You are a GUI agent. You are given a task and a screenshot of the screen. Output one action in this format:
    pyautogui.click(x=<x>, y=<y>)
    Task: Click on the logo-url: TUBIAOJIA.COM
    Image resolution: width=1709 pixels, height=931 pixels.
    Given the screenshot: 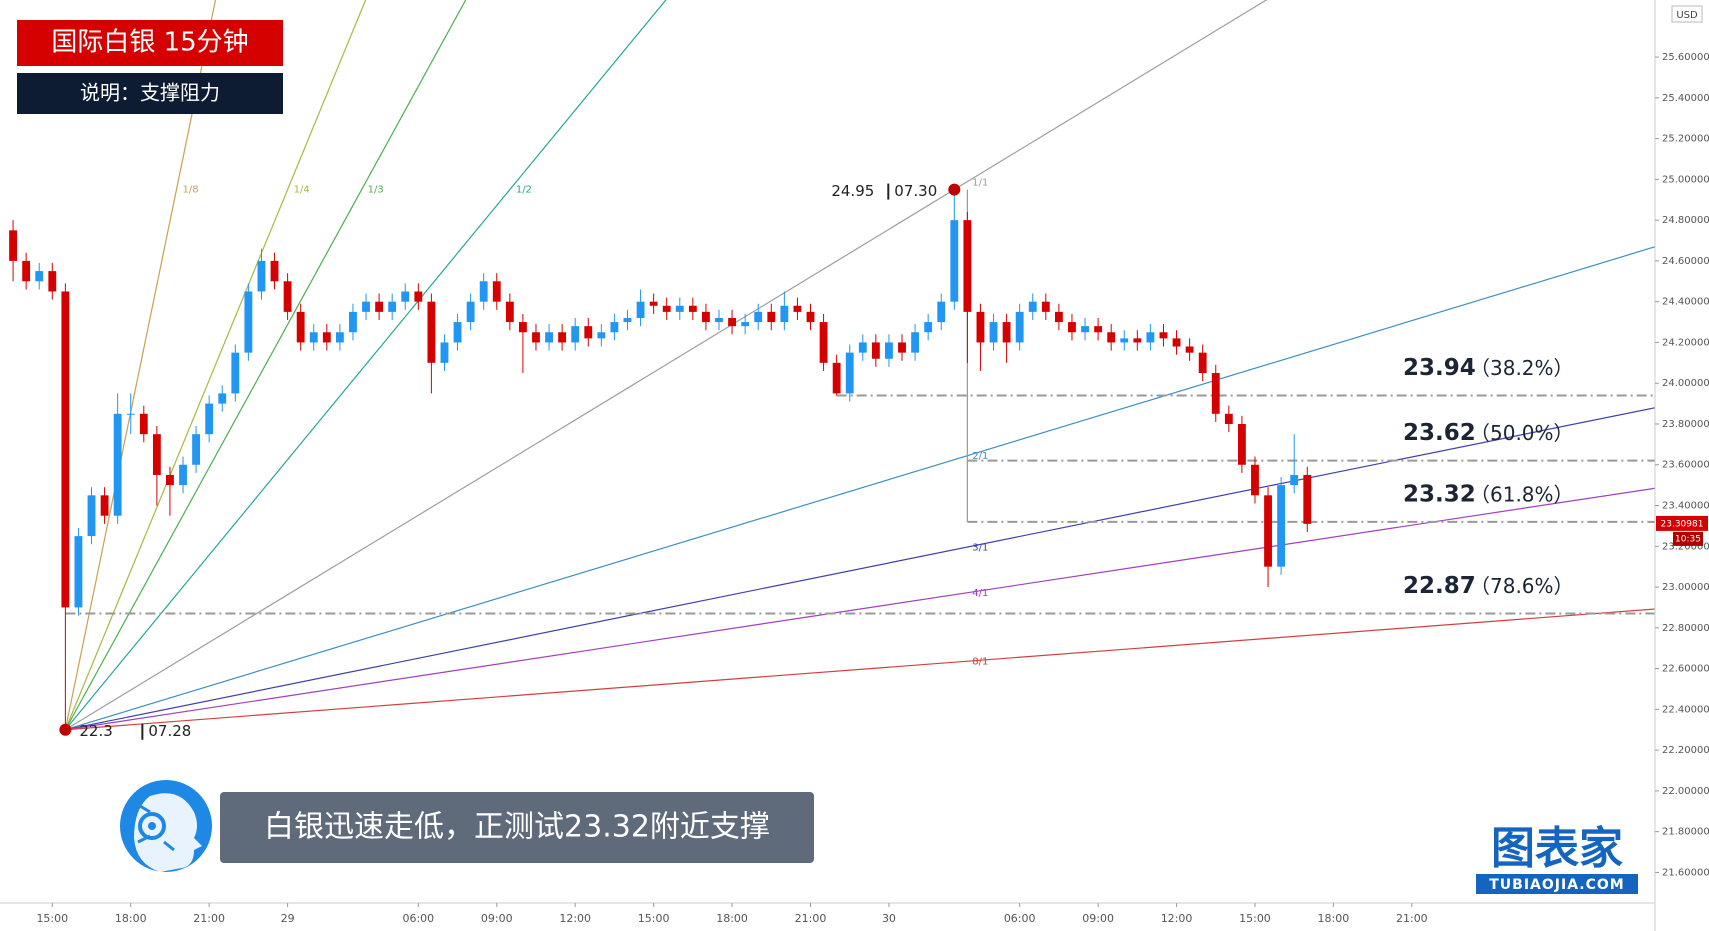 What is the action you would take?
    pyautogui.click(x=1556, y=885)
    